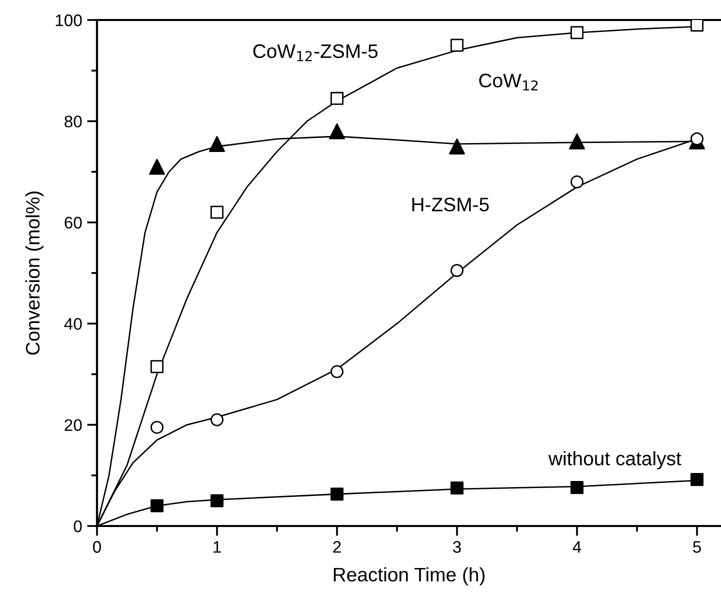  I want to click on x-tick-label: 4, so click(577, 547).